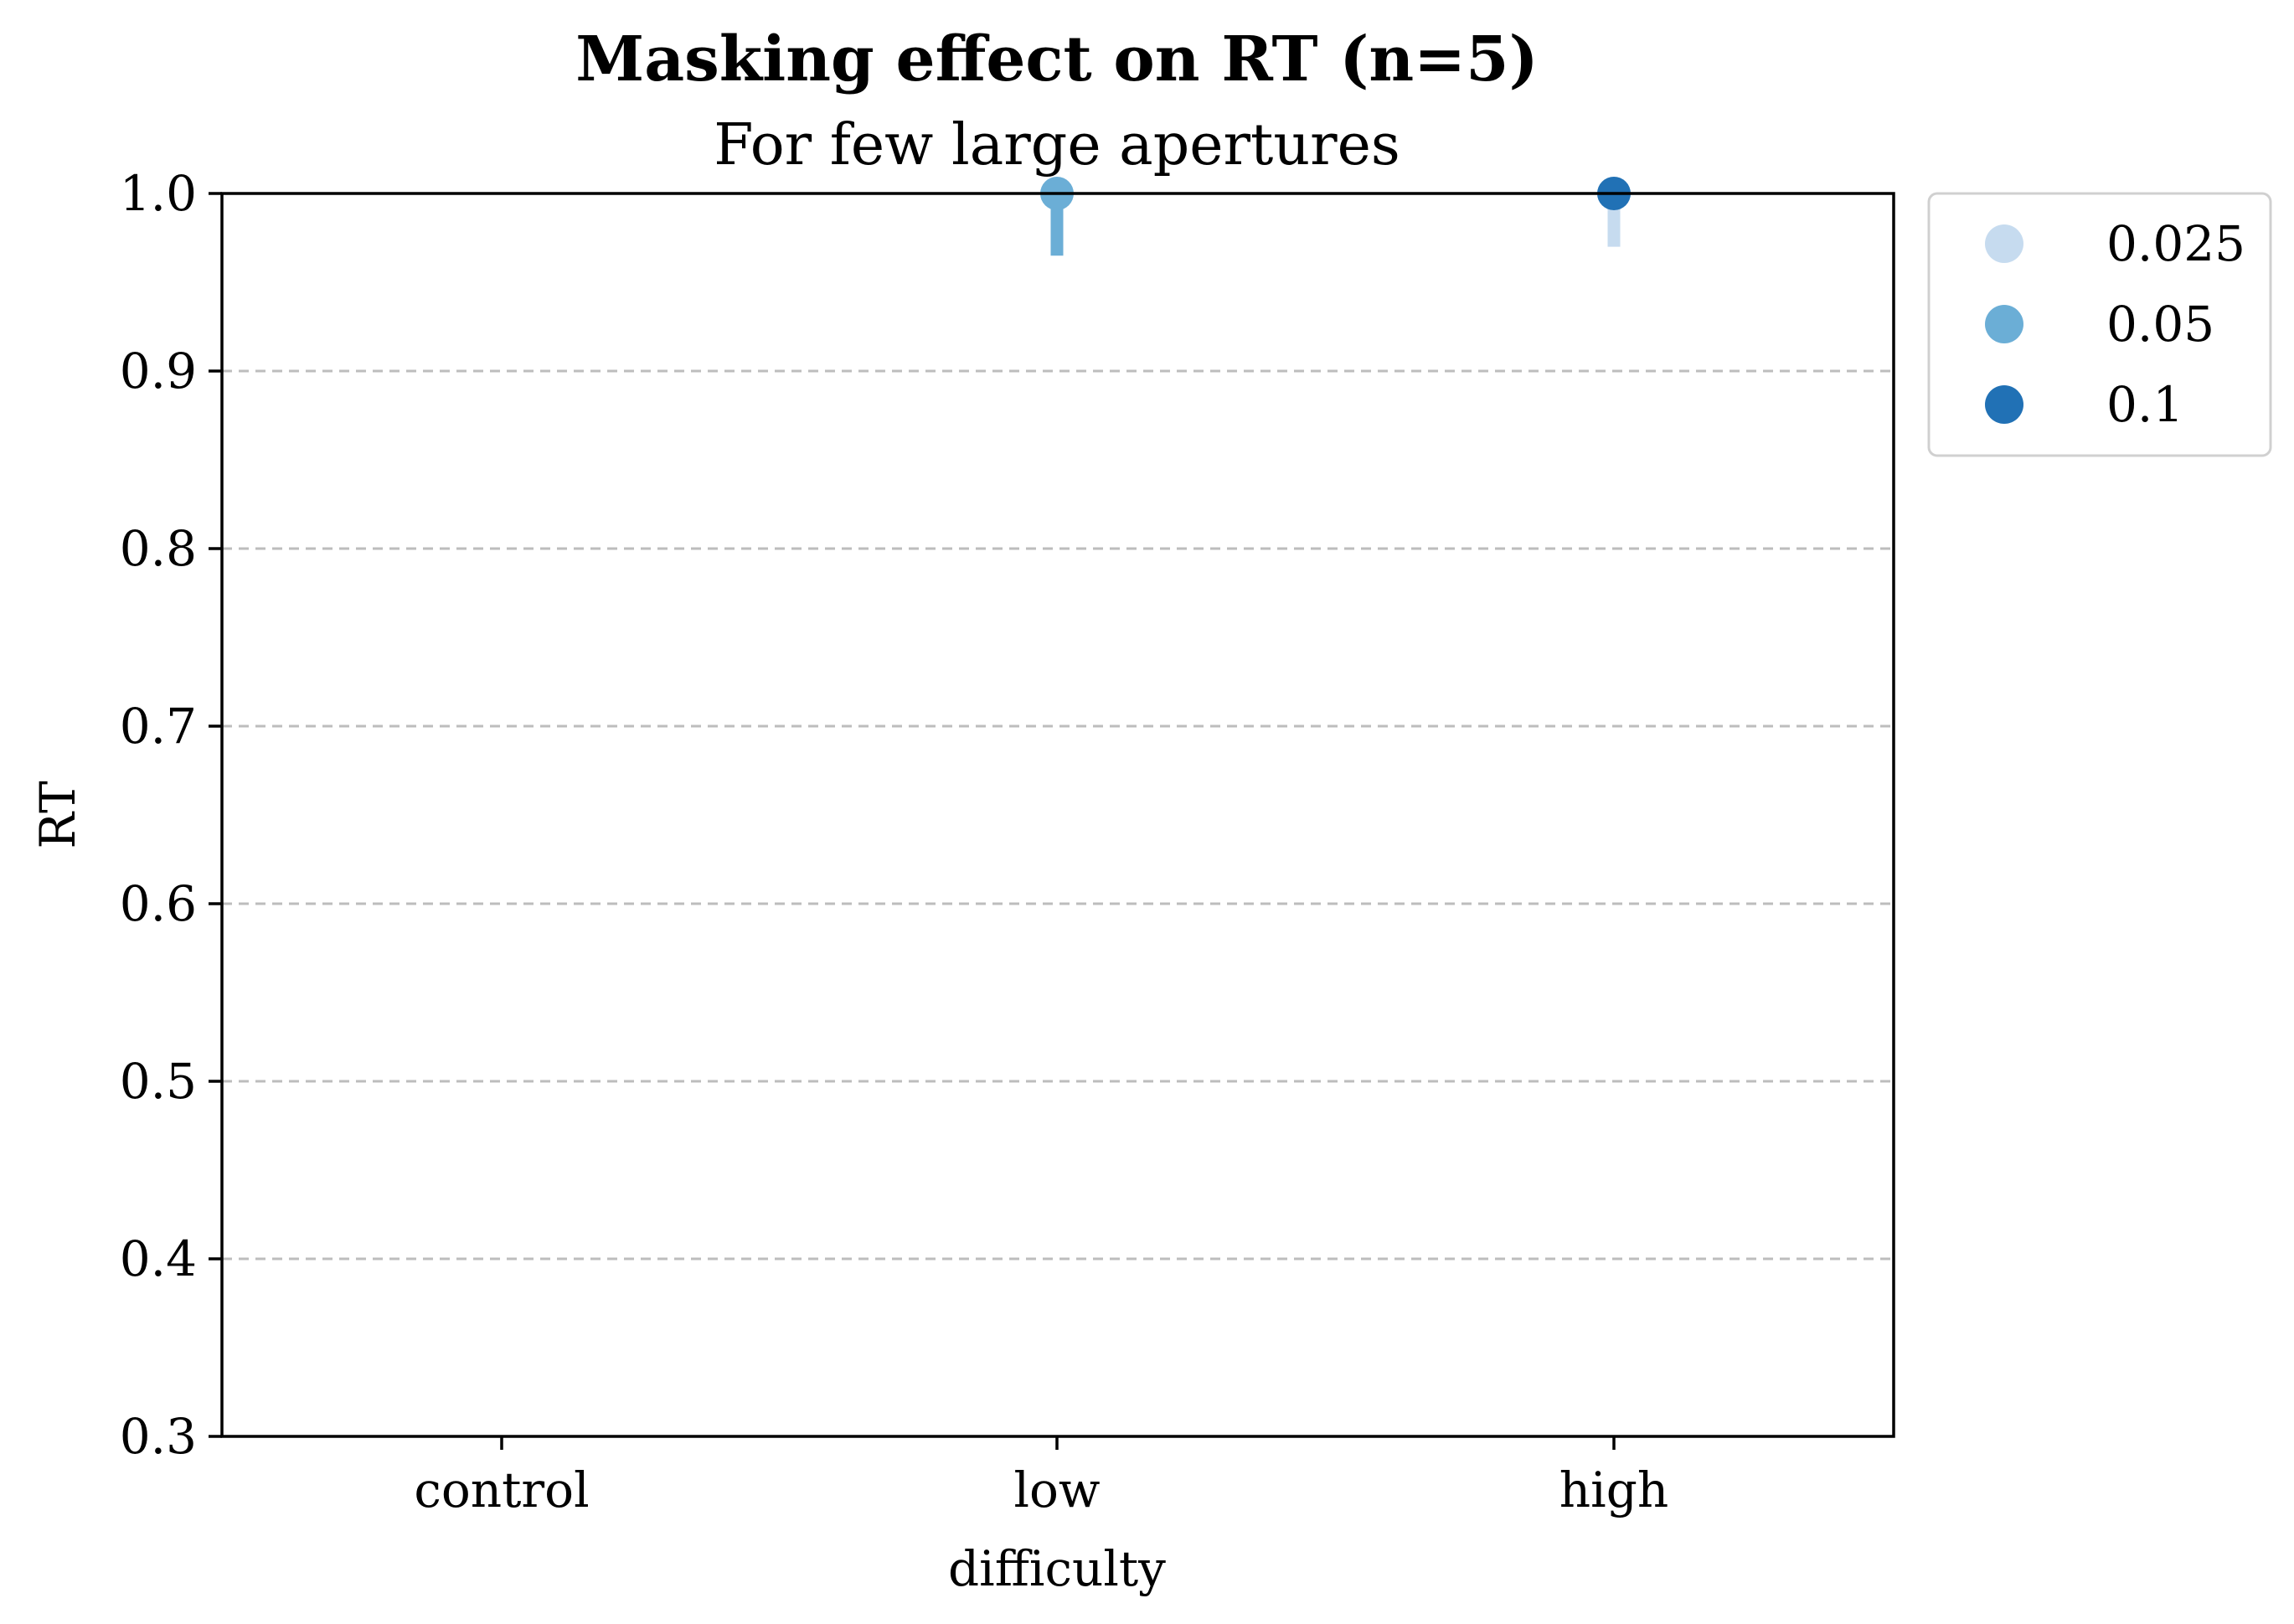 Image resolution: width=2294 pixels, height=1624 pixels. Describe the element at coordinates (1057, 1568) in the screenshot. I see `x-axis-label: difficulty` at that location.